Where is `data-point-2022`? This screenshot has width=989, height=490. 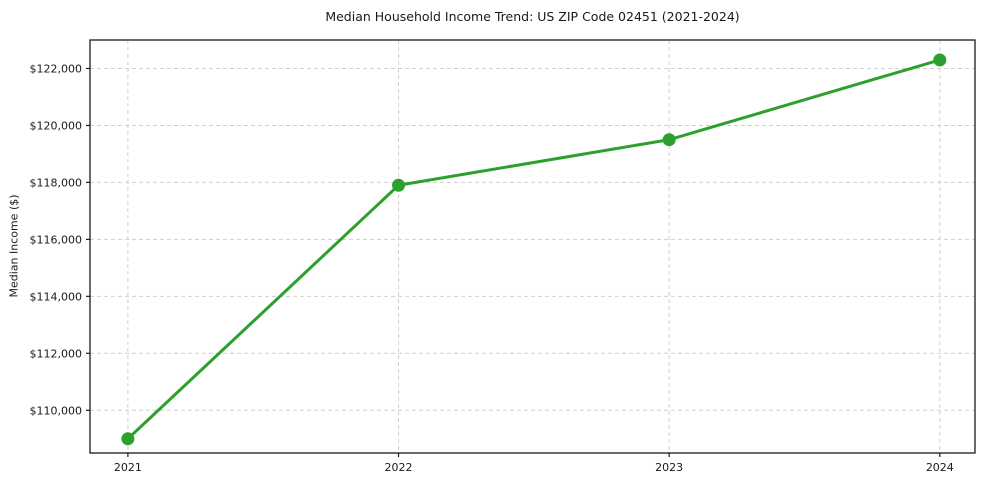
data-point-2022 is located at coordinates (399, 185).